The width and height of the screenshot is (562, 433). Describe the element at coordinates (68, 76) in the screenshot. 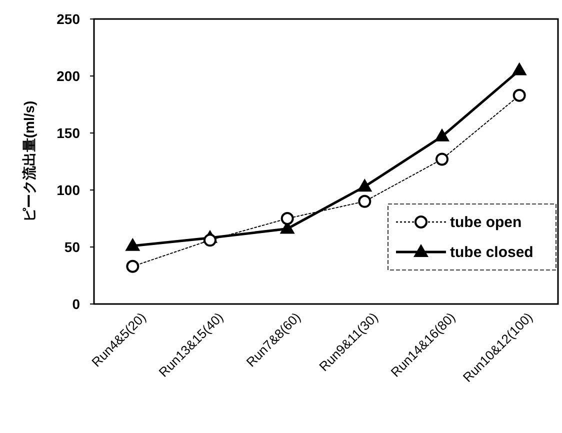

I see `y-tick-label: 200` at that location.